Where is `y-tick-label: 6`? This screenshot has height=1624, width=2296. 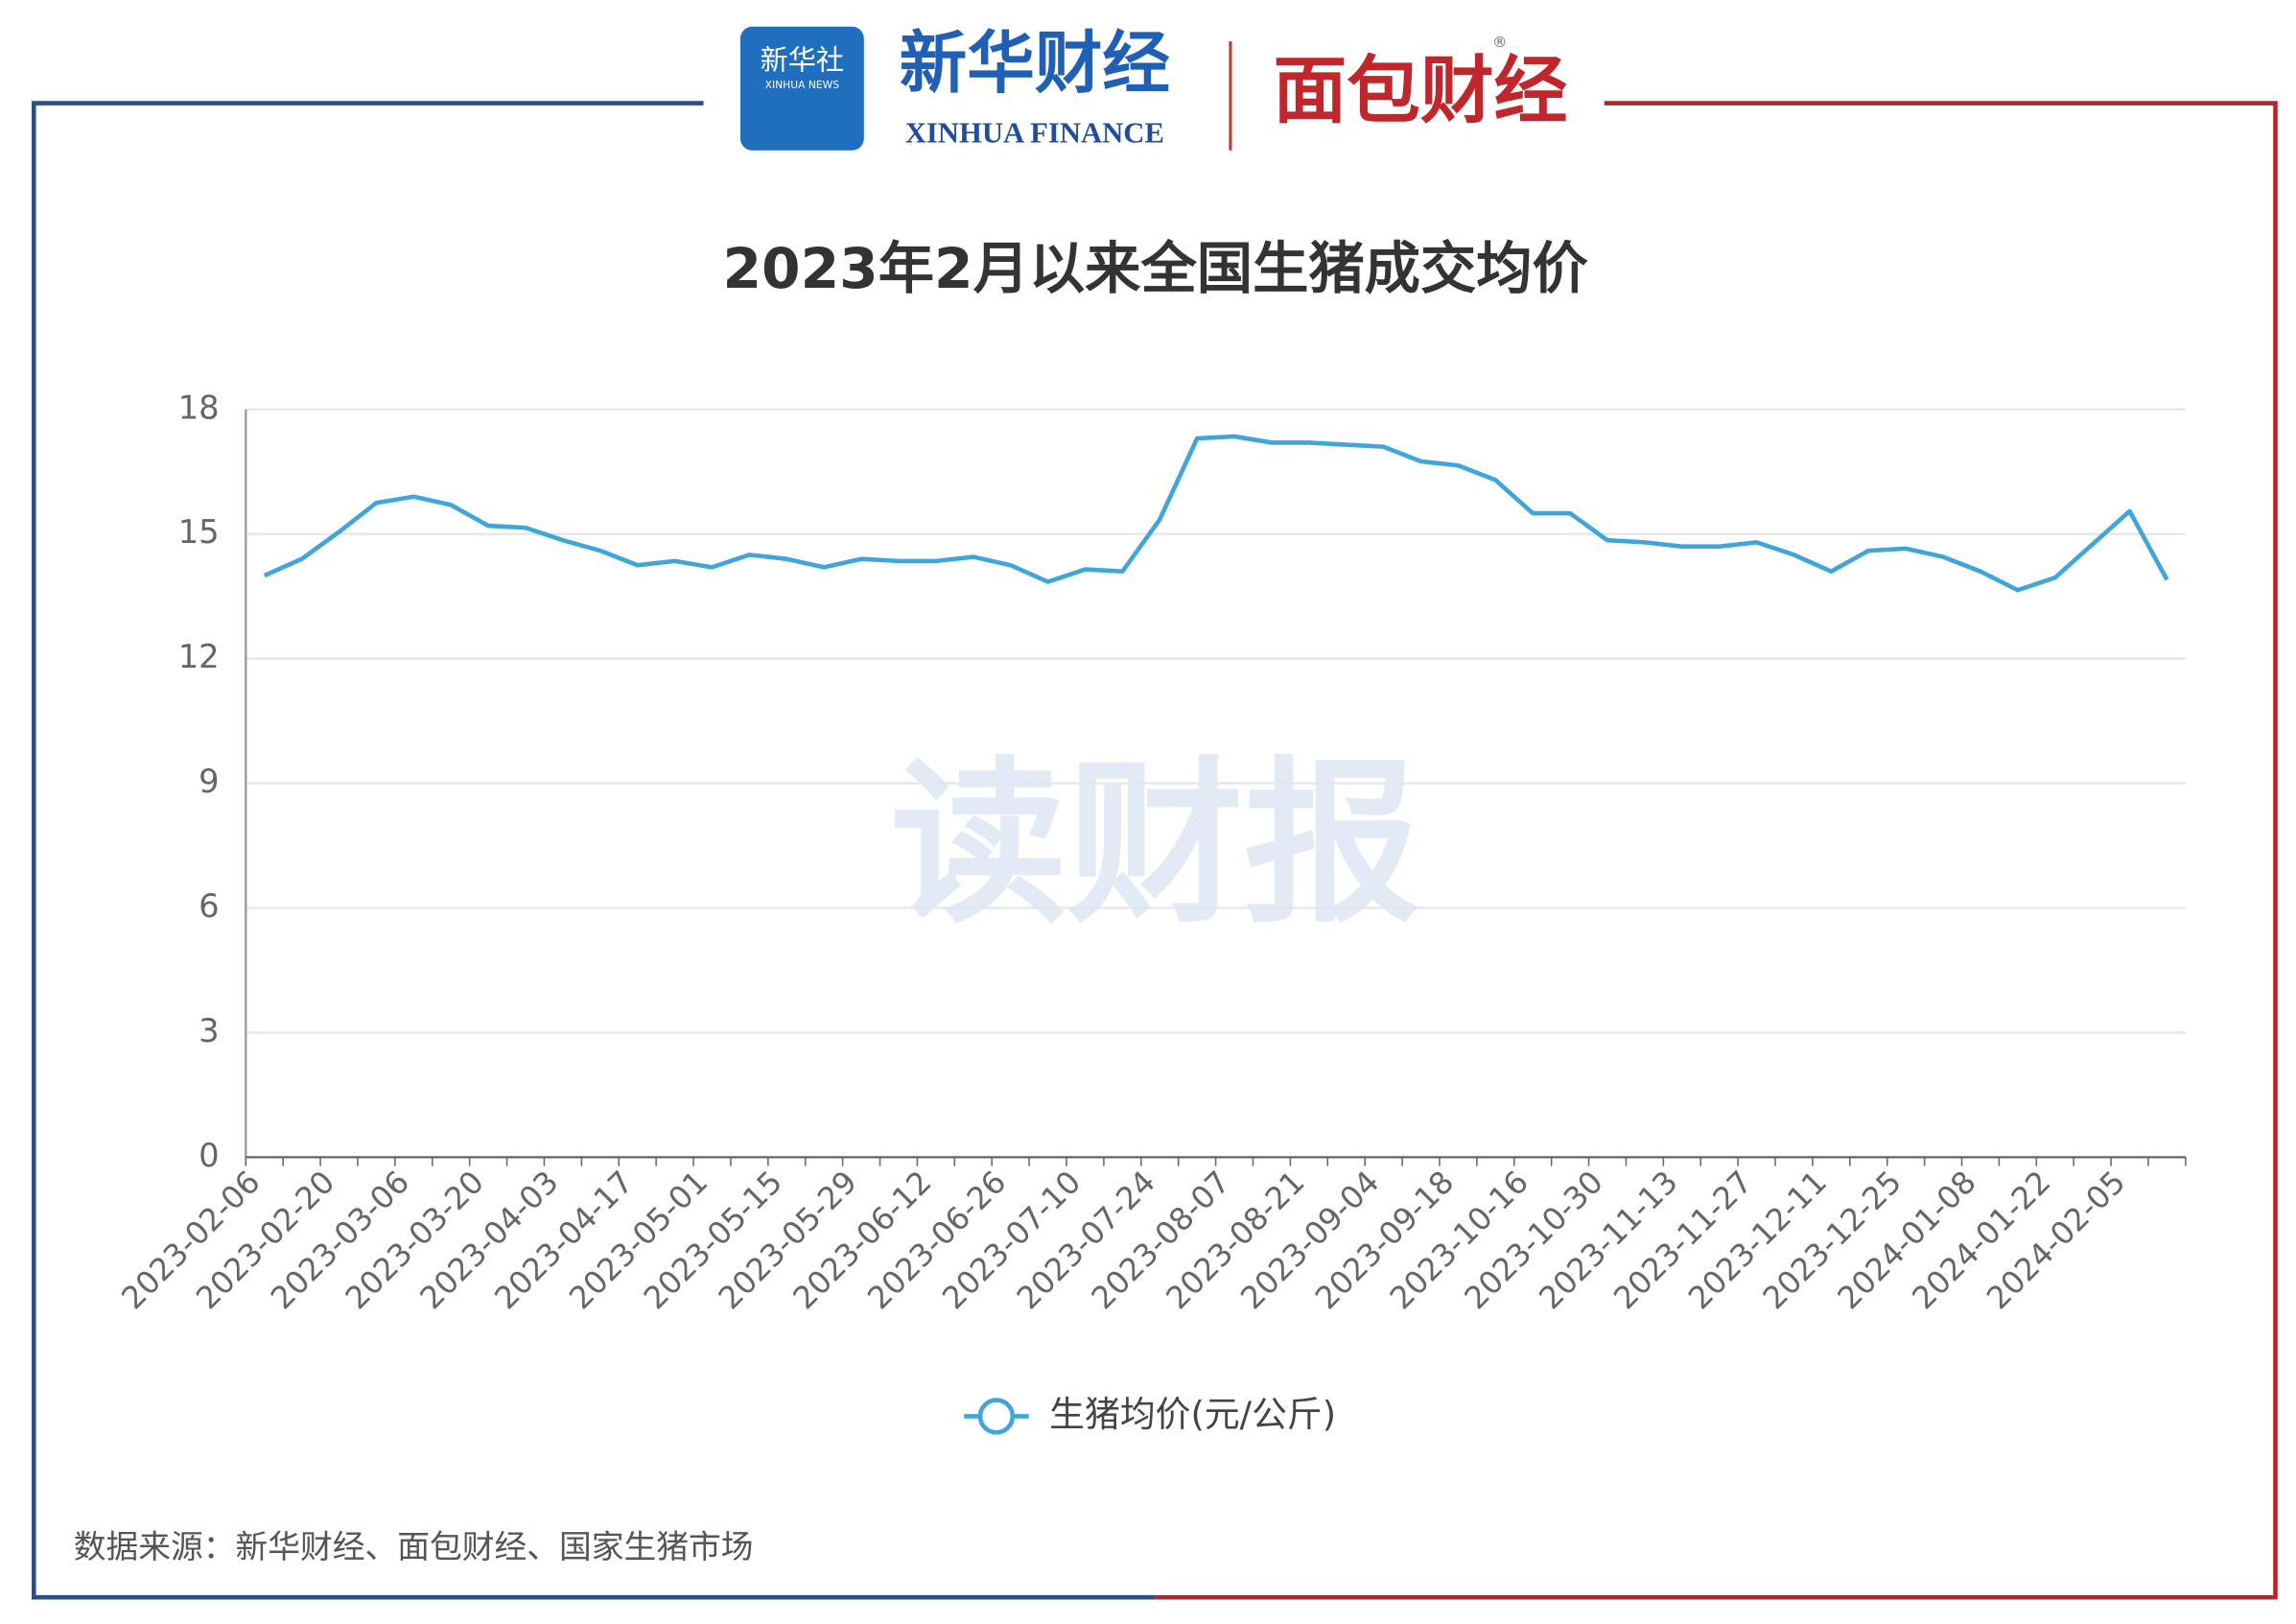
y-tick-label: 6 is located at coordinates (209, 906).